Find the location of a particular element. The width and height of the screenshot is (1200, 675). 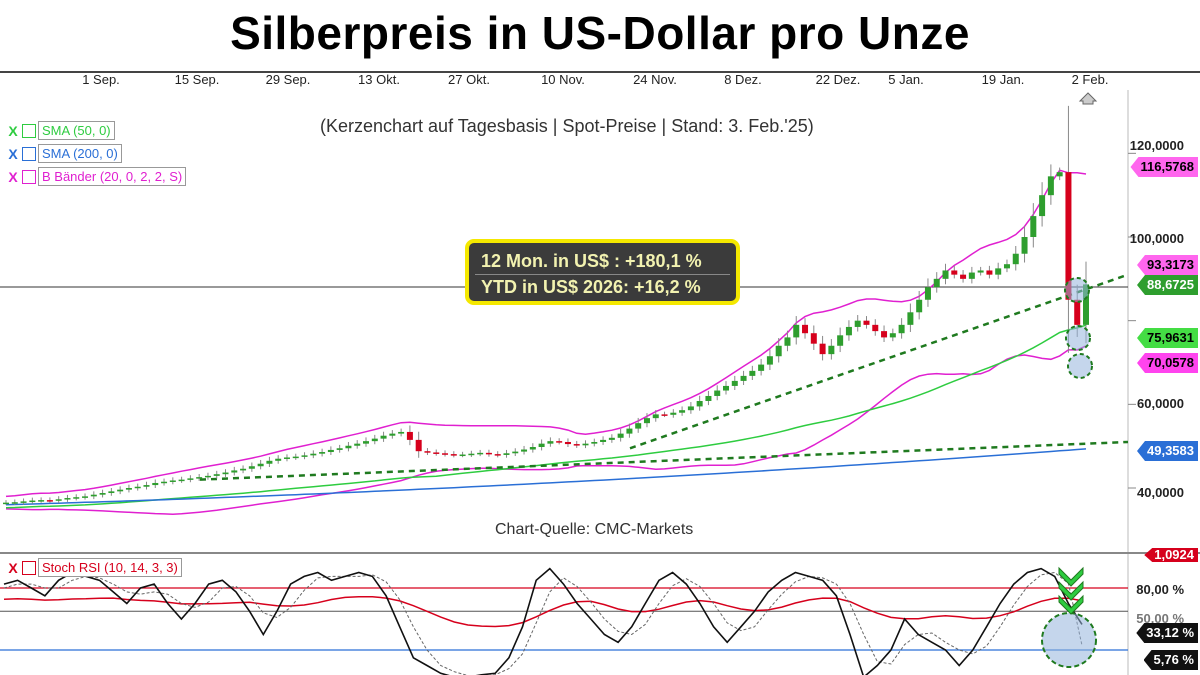

legend-sma50: X SMA (50, 0) is located at coordinates (60, 131).